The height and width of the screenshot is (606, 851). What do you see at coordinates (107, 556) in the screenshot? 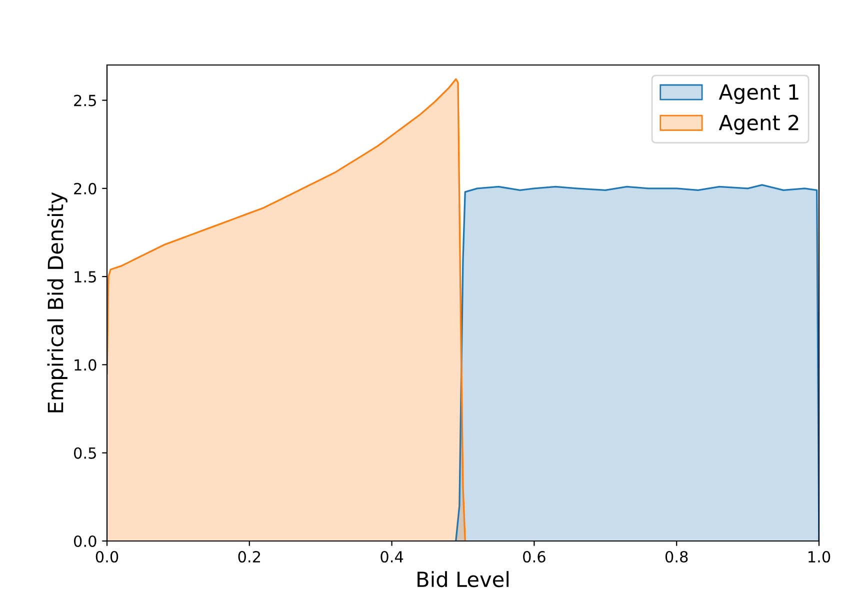
I see `x-tick-label: 0.0` at bounding box center [107, 556].